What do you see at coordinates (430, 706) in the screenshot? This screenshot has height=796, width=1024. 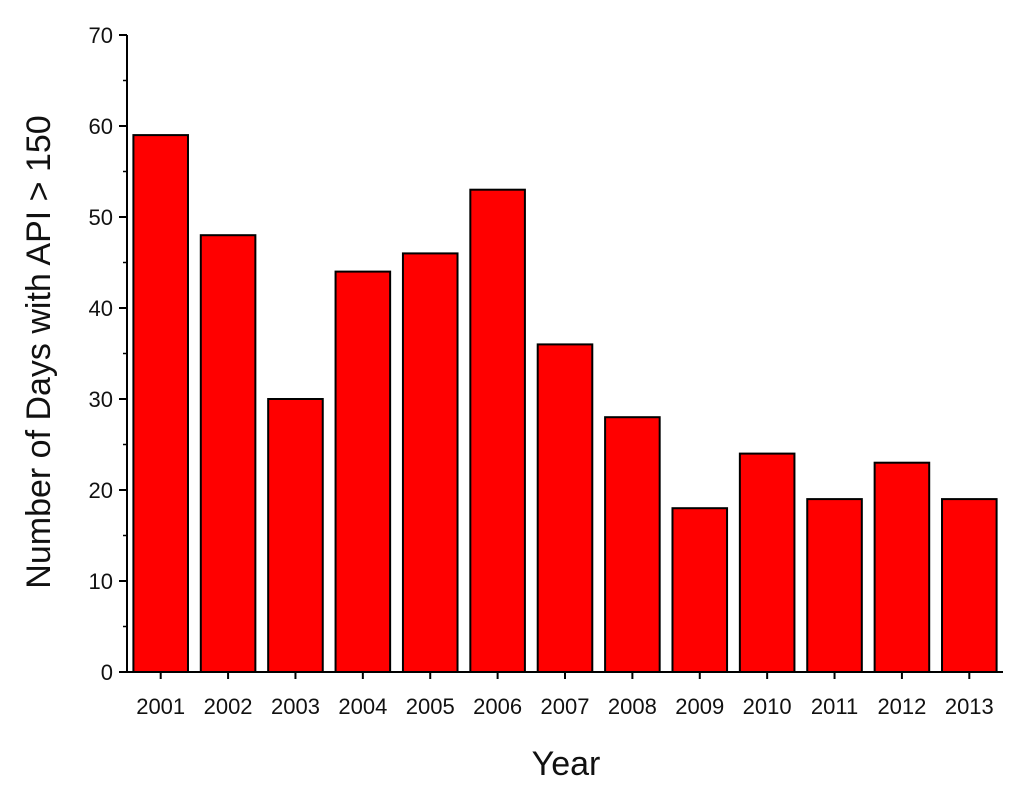 I see `x-tick-label: 2005` at bounding box center [430, 706].